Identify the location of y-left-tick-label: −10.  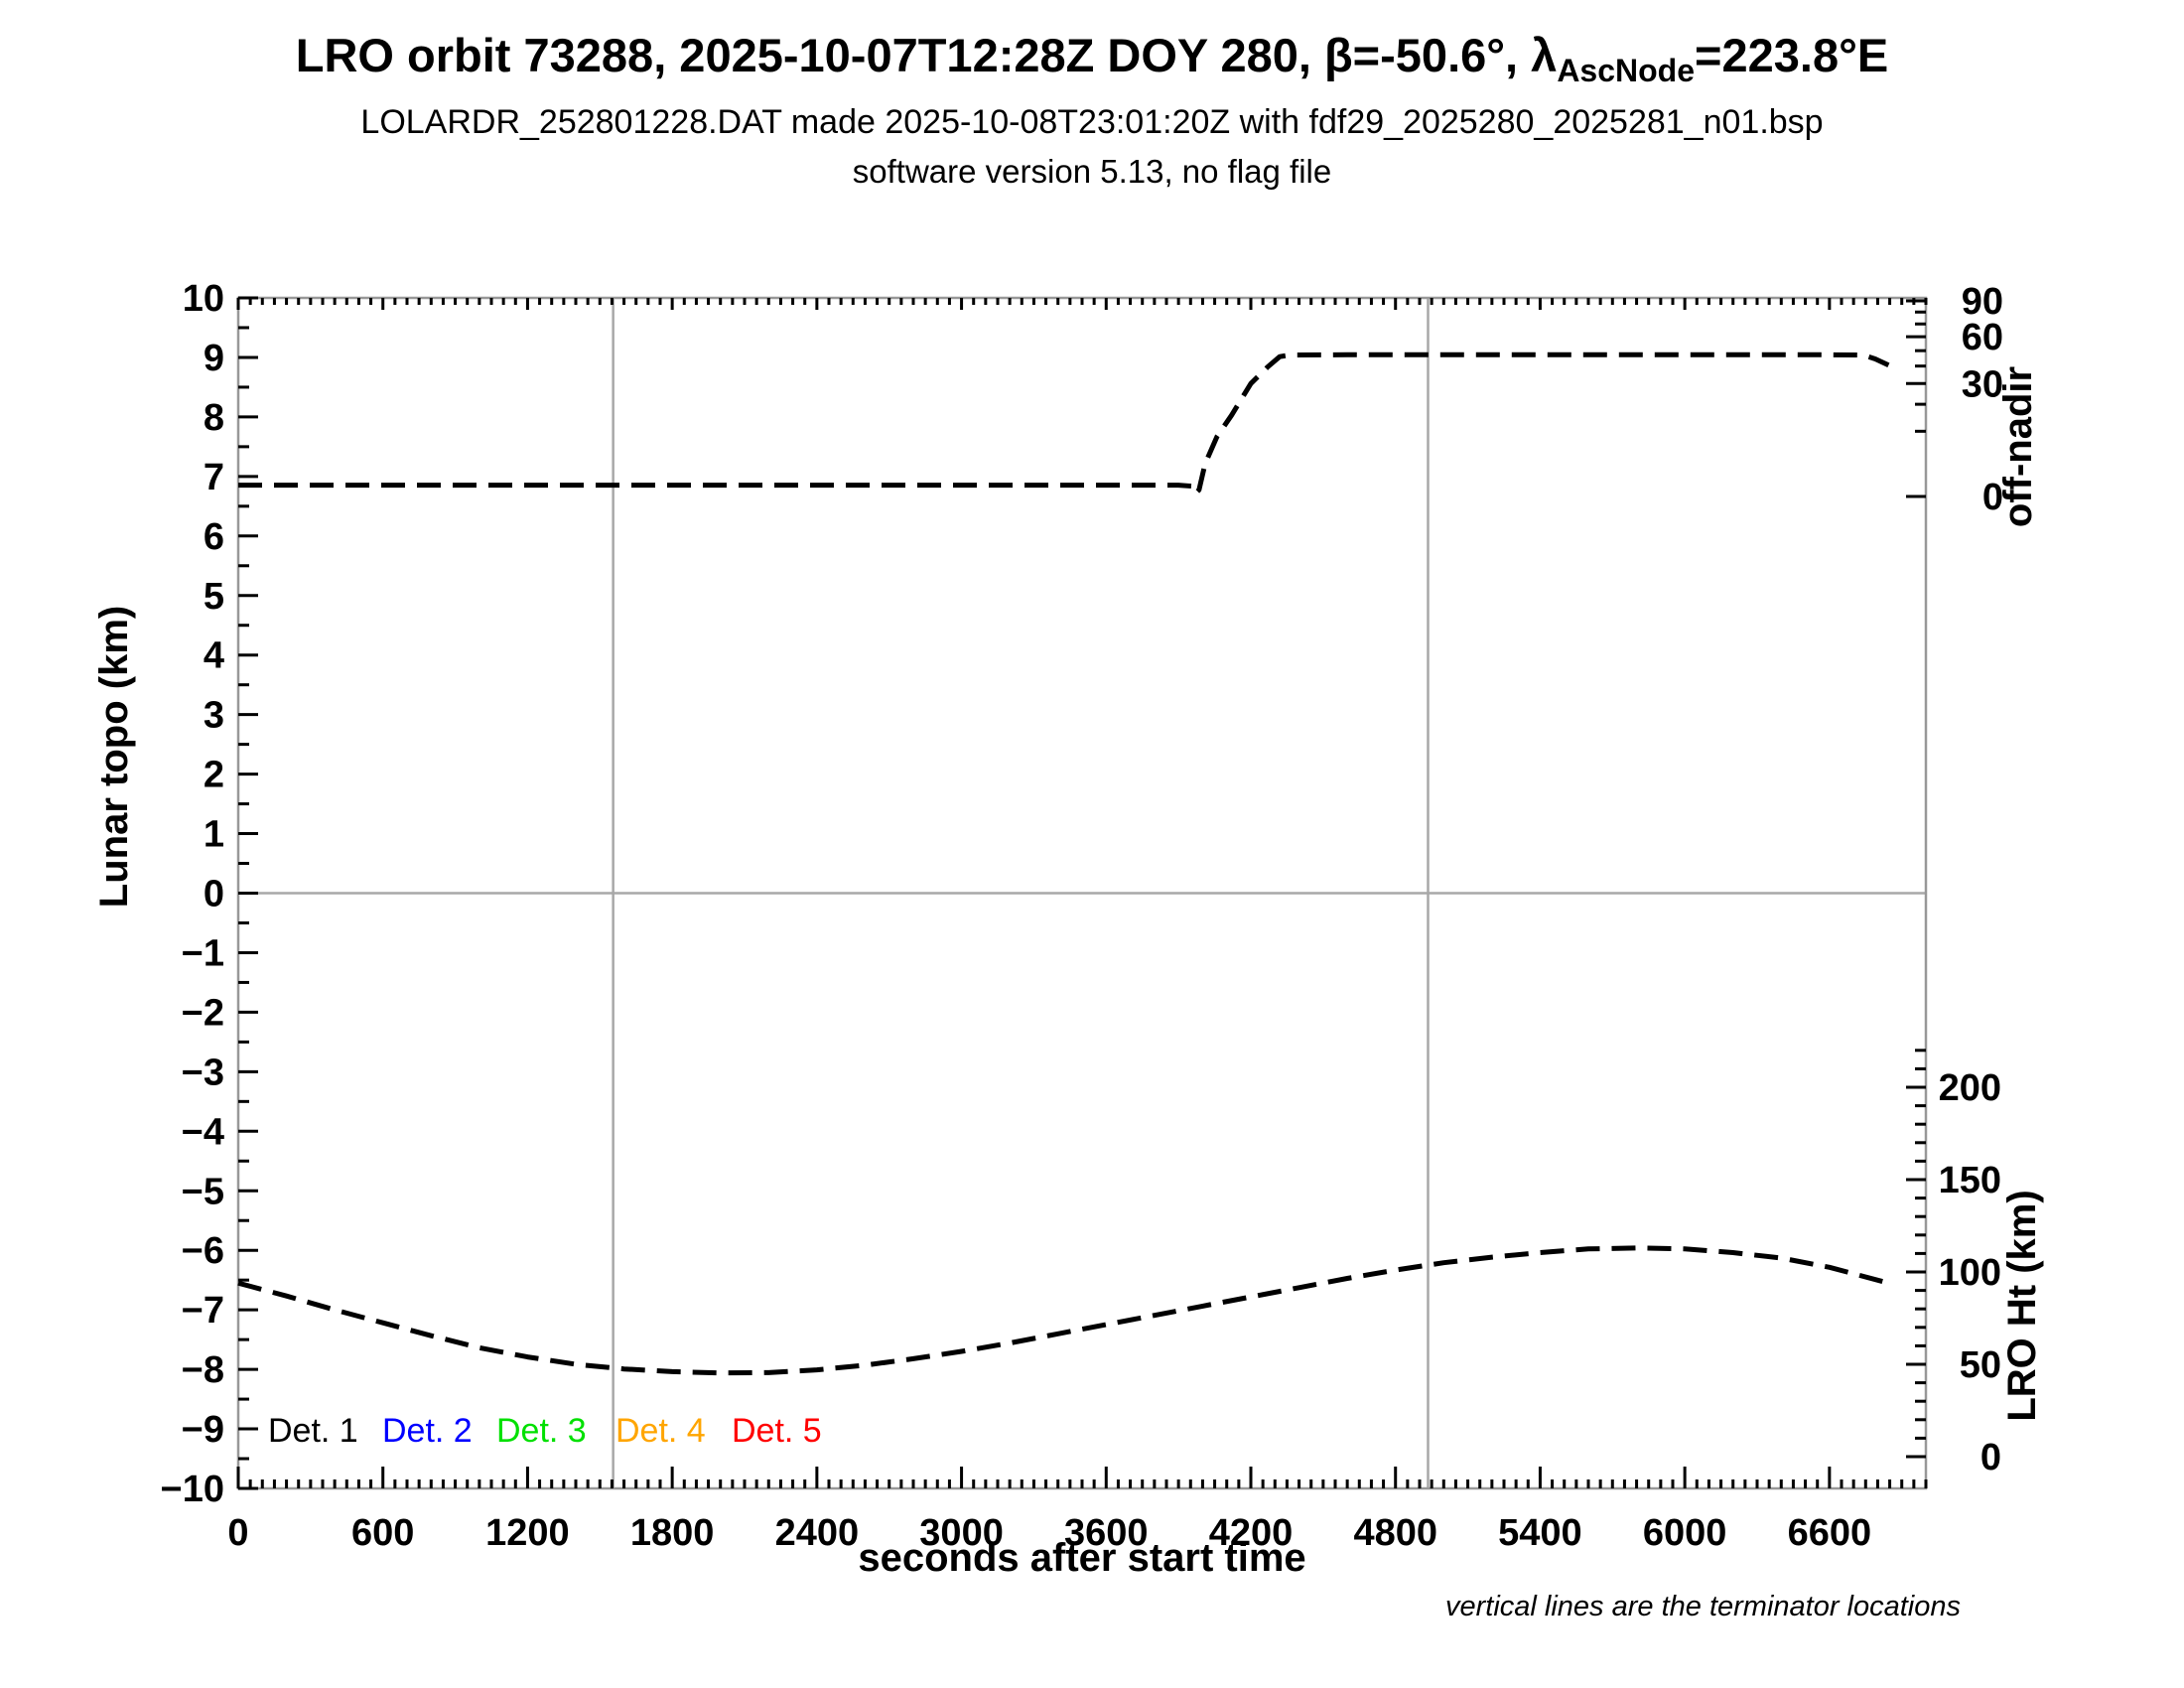
(192, 1489).